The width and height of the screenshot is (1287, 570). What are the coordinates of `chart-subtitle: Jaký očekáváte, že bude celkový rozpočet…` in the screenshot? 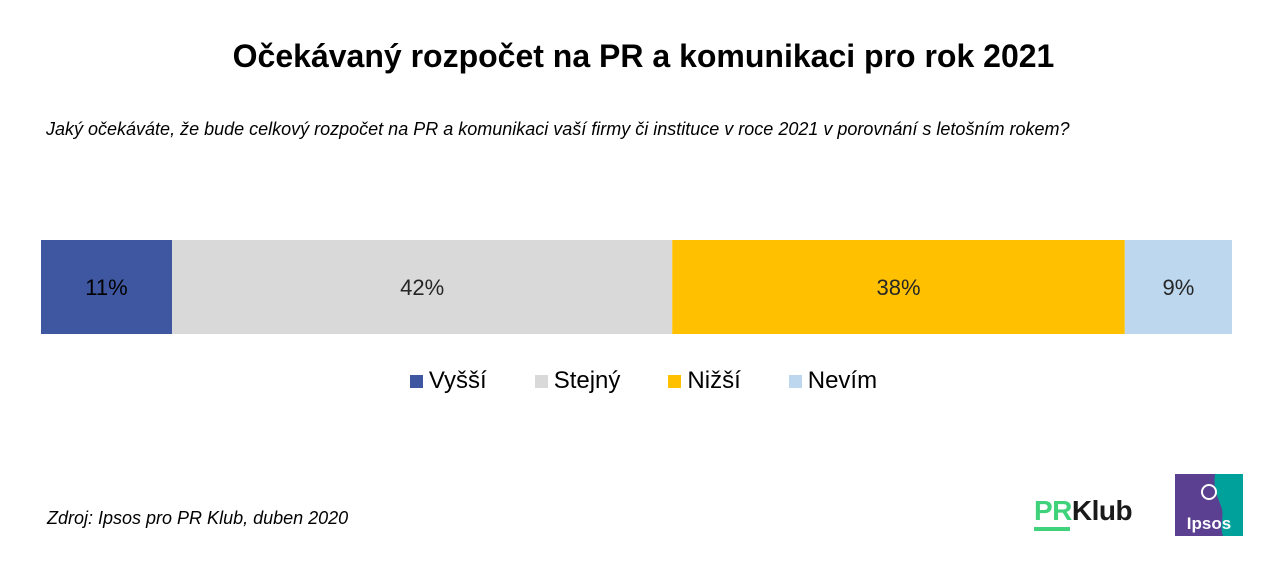 It's located at (558, 129).